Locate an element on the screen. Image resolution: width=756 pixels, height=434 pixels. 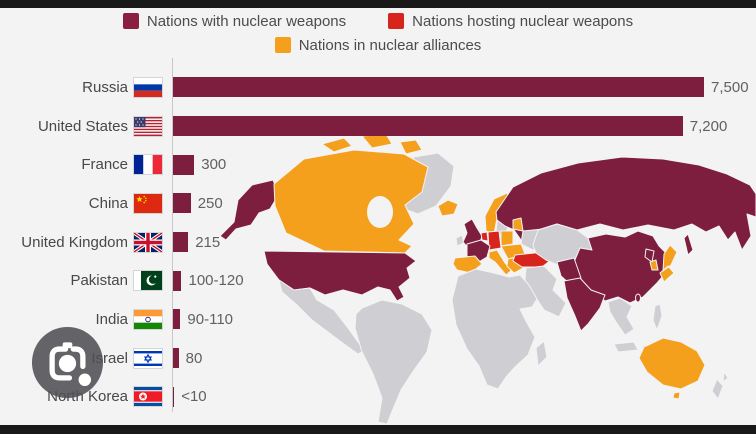
legend-item-alliance: Nations in nuclear alliances is located at coordinates (378, 45).